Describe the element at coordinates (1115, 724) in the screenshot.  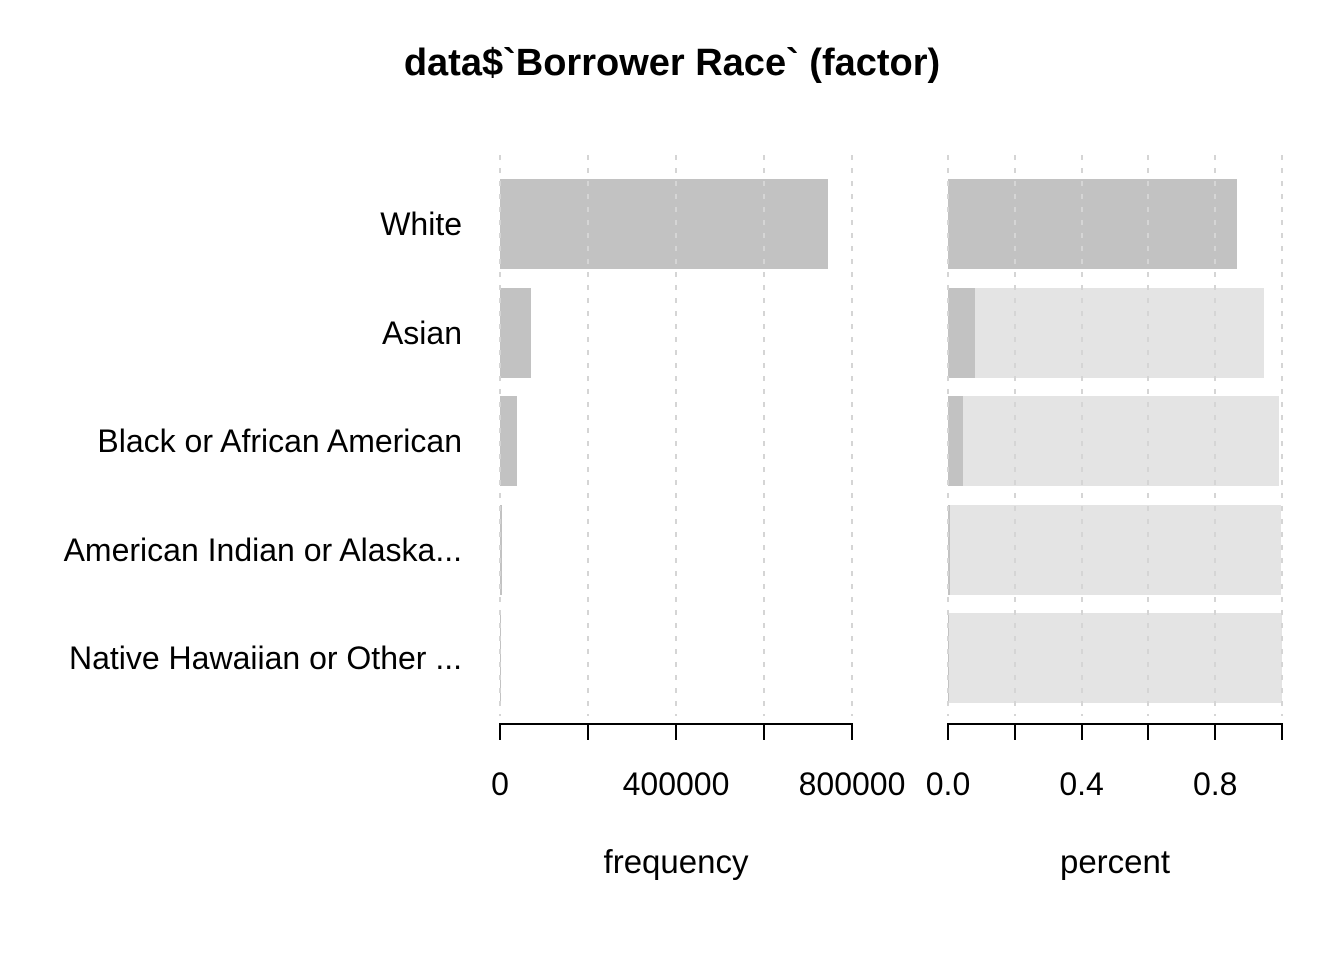
I see `x-axis-percent` at that location.